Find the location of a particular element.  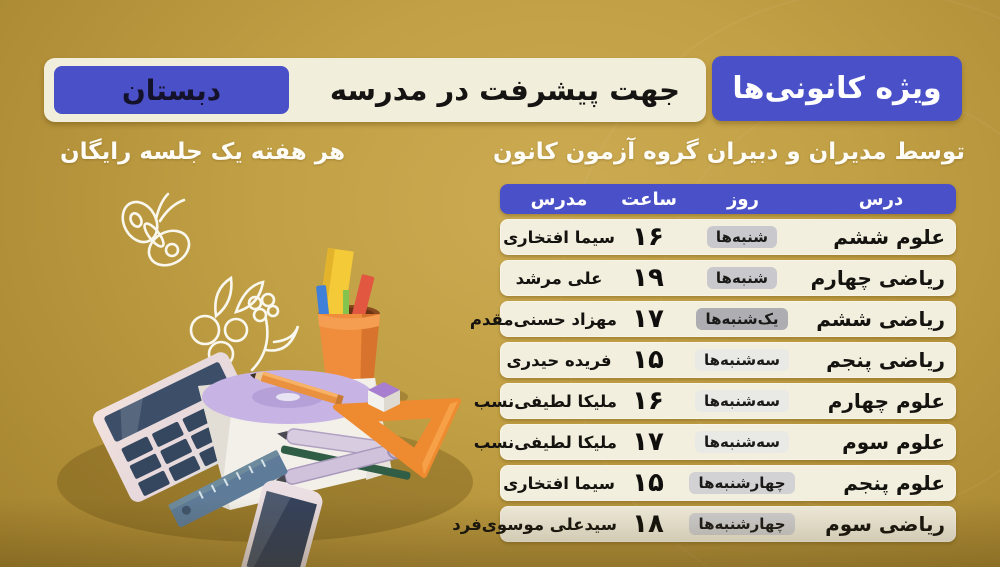

table-row: ریاضی چهارم شنبه‌ها ۱۹ علی مرشد is located at coordinates (728, 278).